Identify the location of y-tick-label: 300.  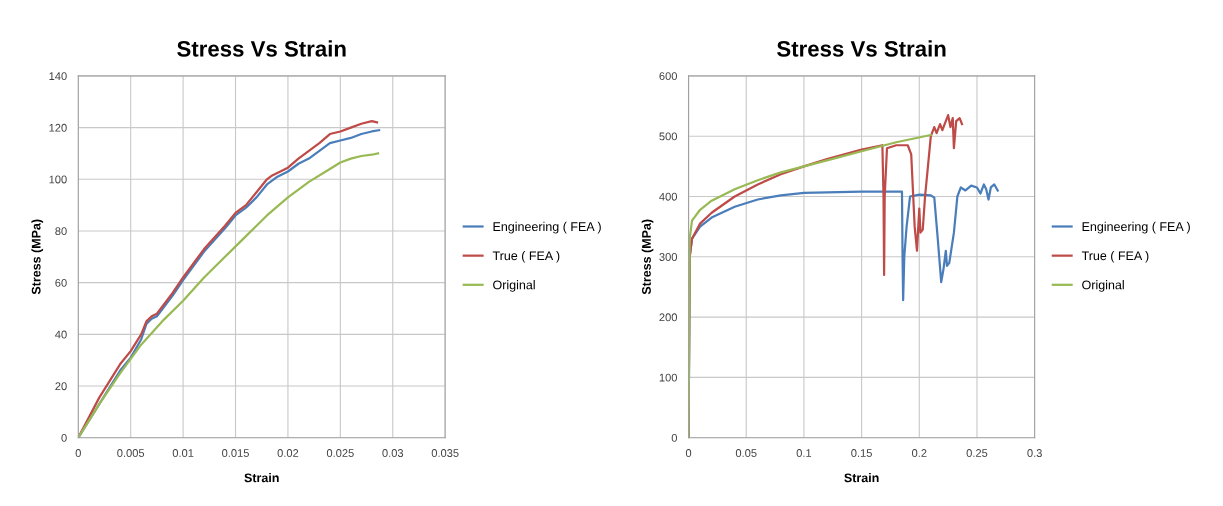
(668, 257).